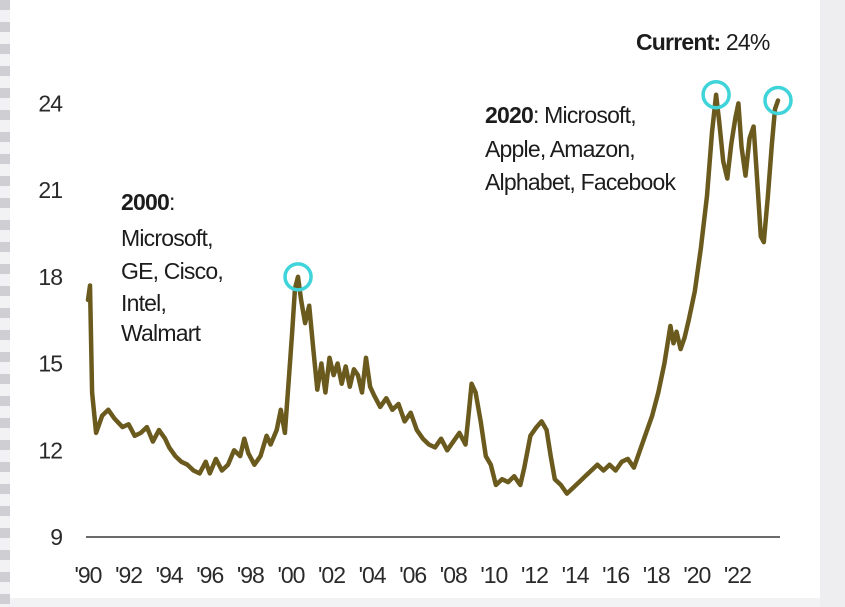 Image resolution: width=845 pixels, height=607 pixels. What do you see at coordinates (584, 115) in the screenshot?
I see `annotation-2020-text1: : Microsoft,` at bounding box center [584, 115].